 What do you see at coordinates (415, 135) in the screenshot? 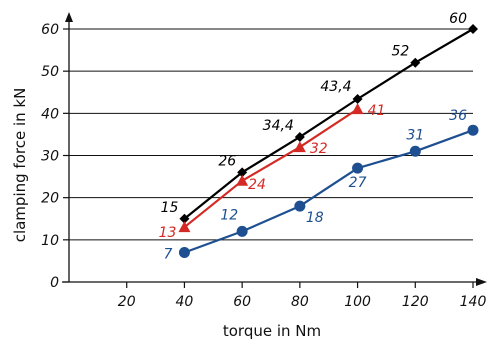
I see `series-2-data-label-4: 31` at bounding box center [415, 135].